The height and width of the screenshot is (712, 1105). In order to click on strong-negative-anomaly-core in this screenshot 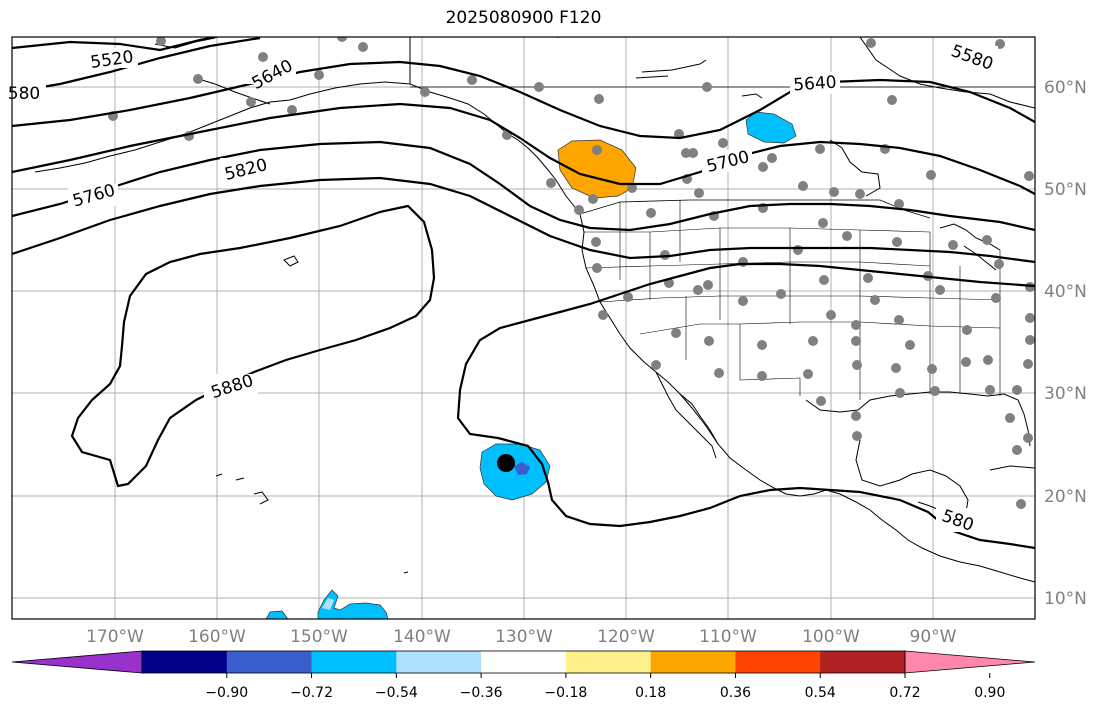, I will do `click(522, 468)`.